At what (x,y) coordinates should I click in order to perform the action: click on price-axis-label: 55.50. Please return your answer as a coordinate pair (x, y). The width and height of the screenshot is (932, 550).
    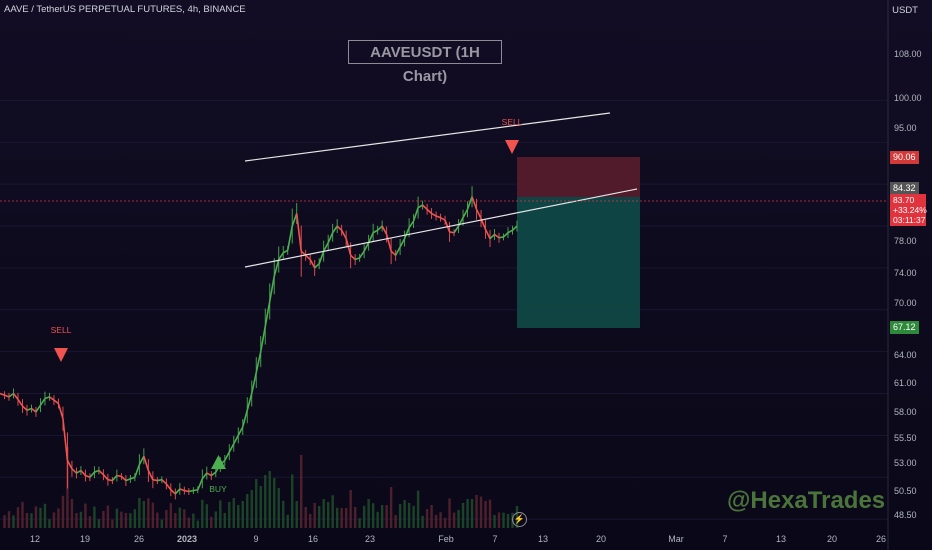
    Looking at the image, I should click on (905, 438).